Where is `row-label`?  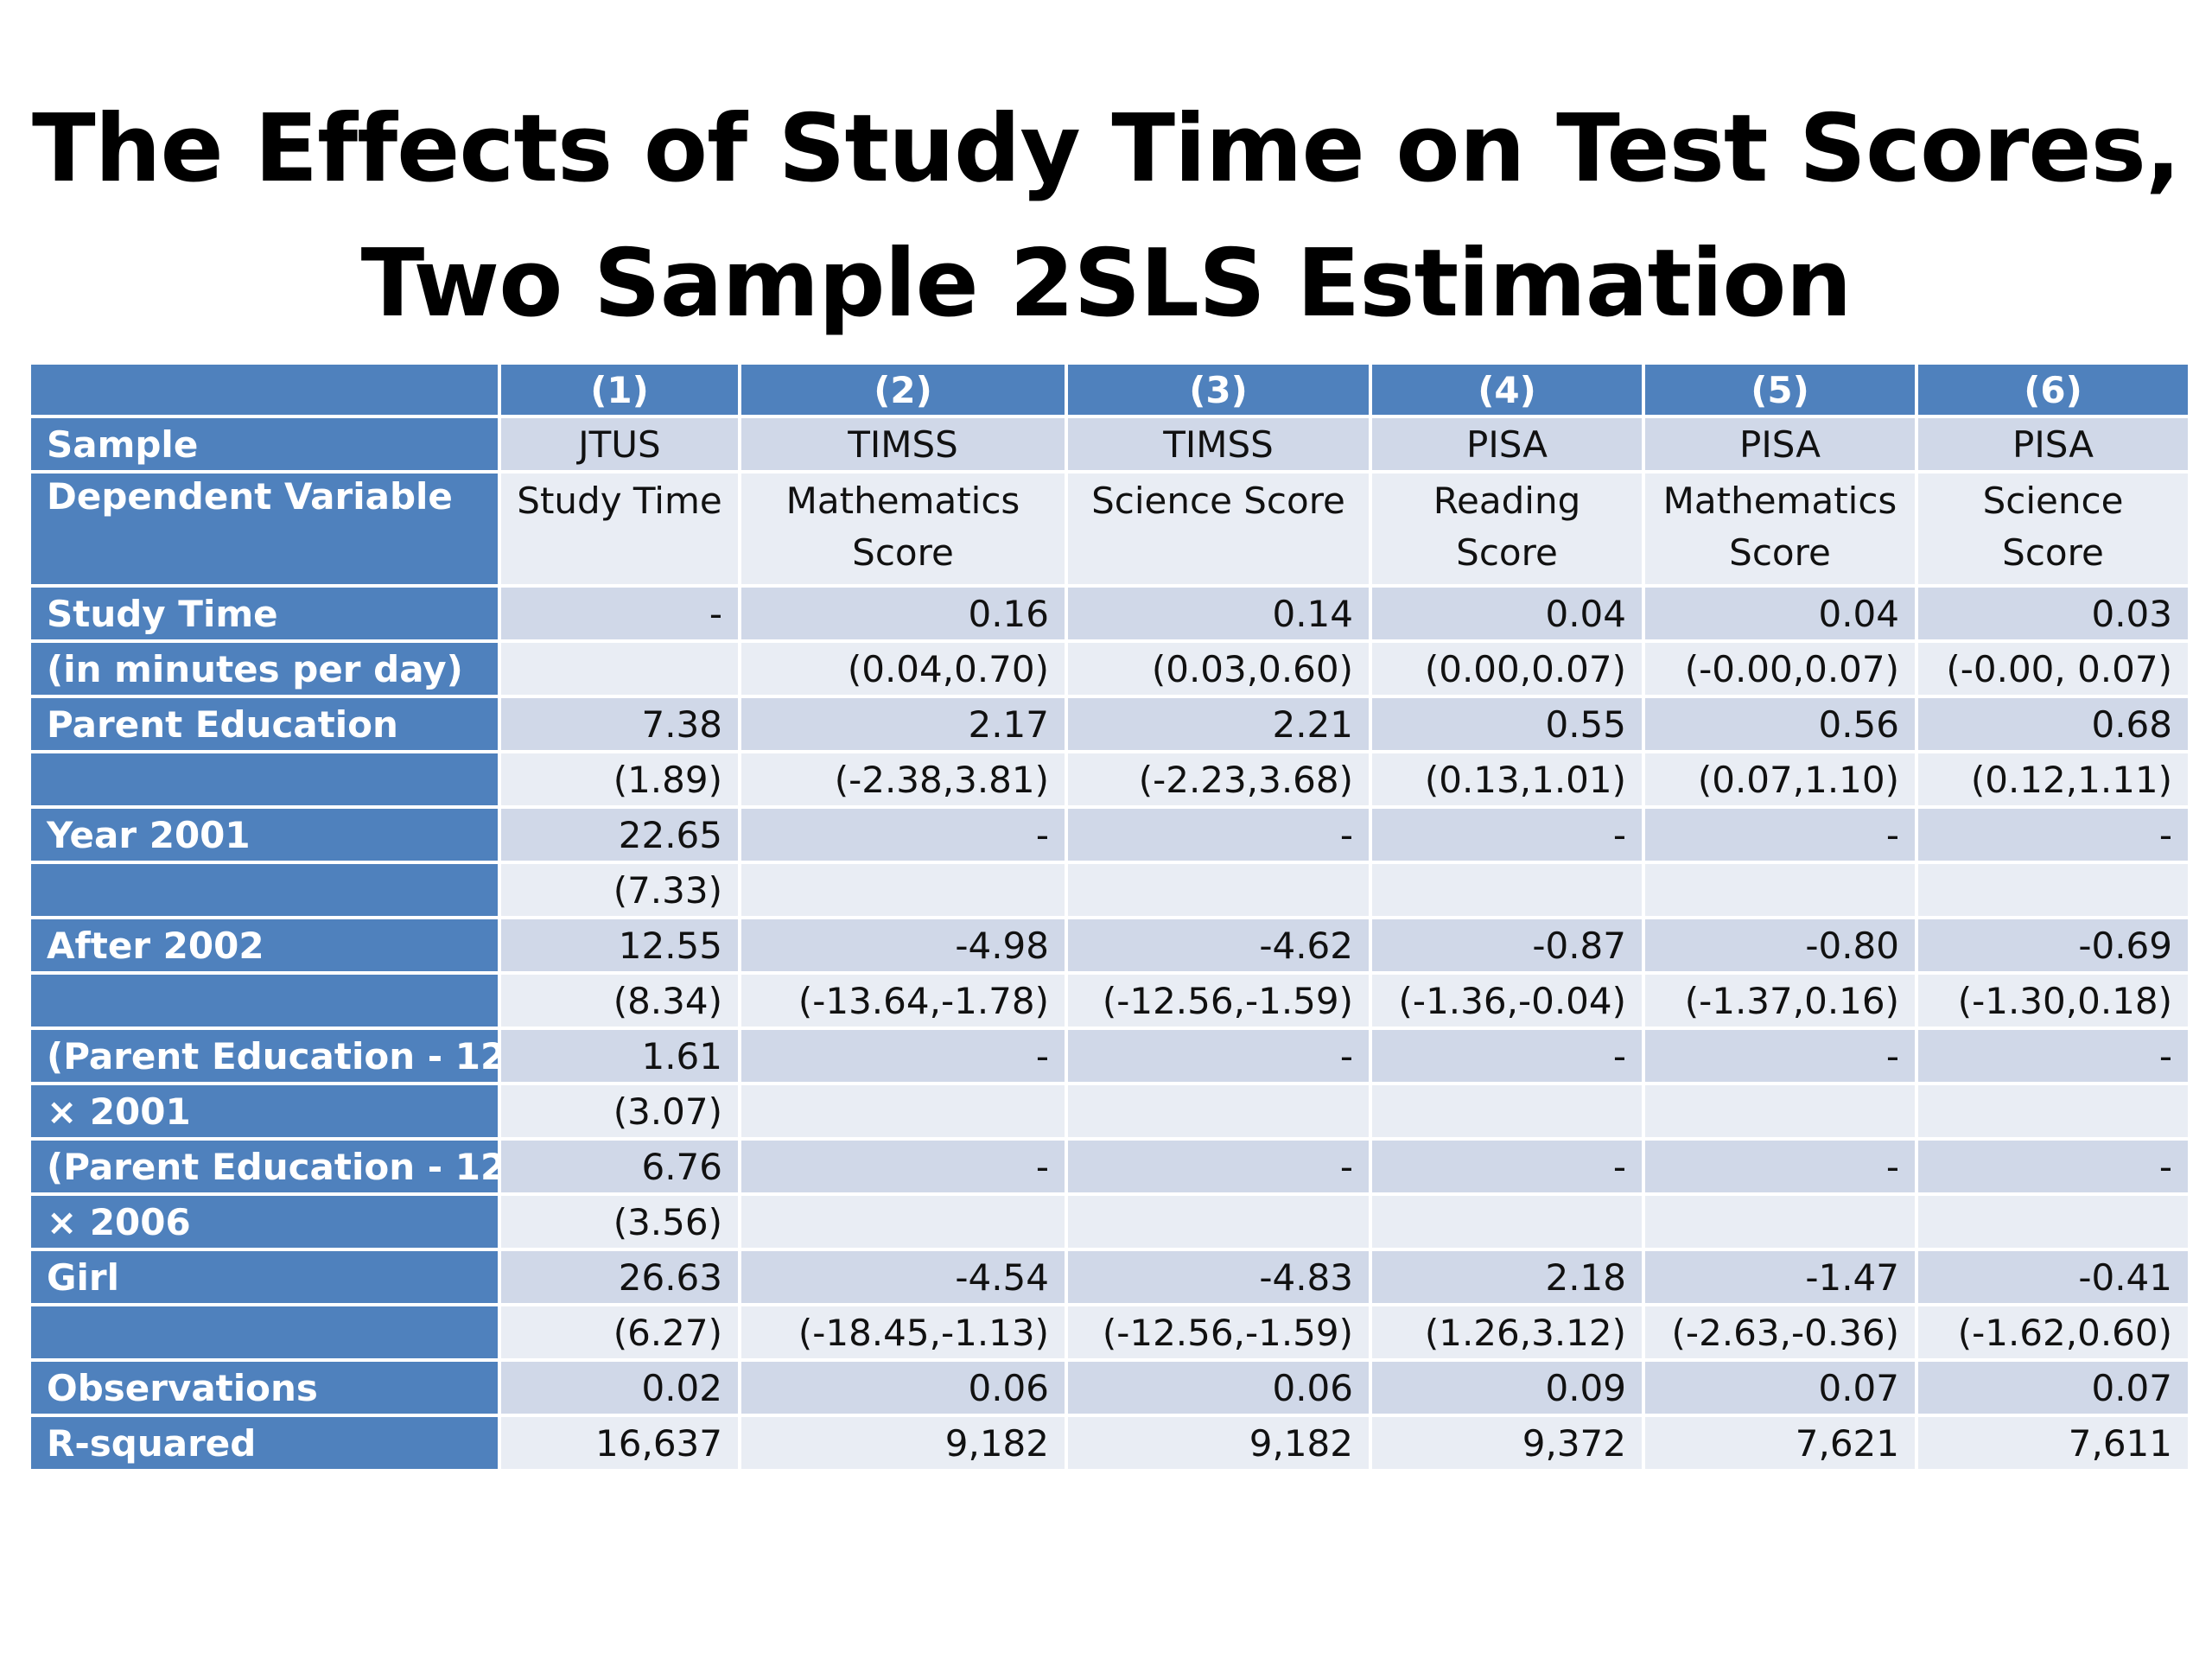 row-label is located at coordinates (264, 890).